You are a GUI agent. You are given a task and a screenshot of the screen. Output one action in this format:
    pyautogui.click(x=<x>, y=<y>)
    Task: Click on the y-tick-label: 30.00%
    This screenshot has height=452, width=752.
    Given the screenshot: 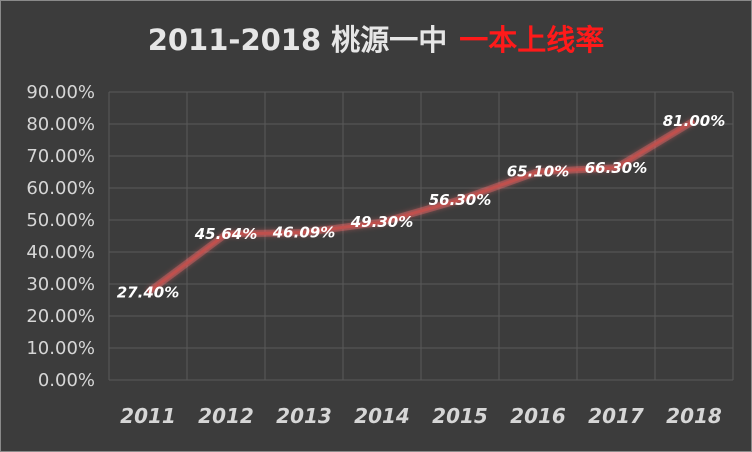 What is the action you would take?
    pyautogui.click(x=60, y=284)
    